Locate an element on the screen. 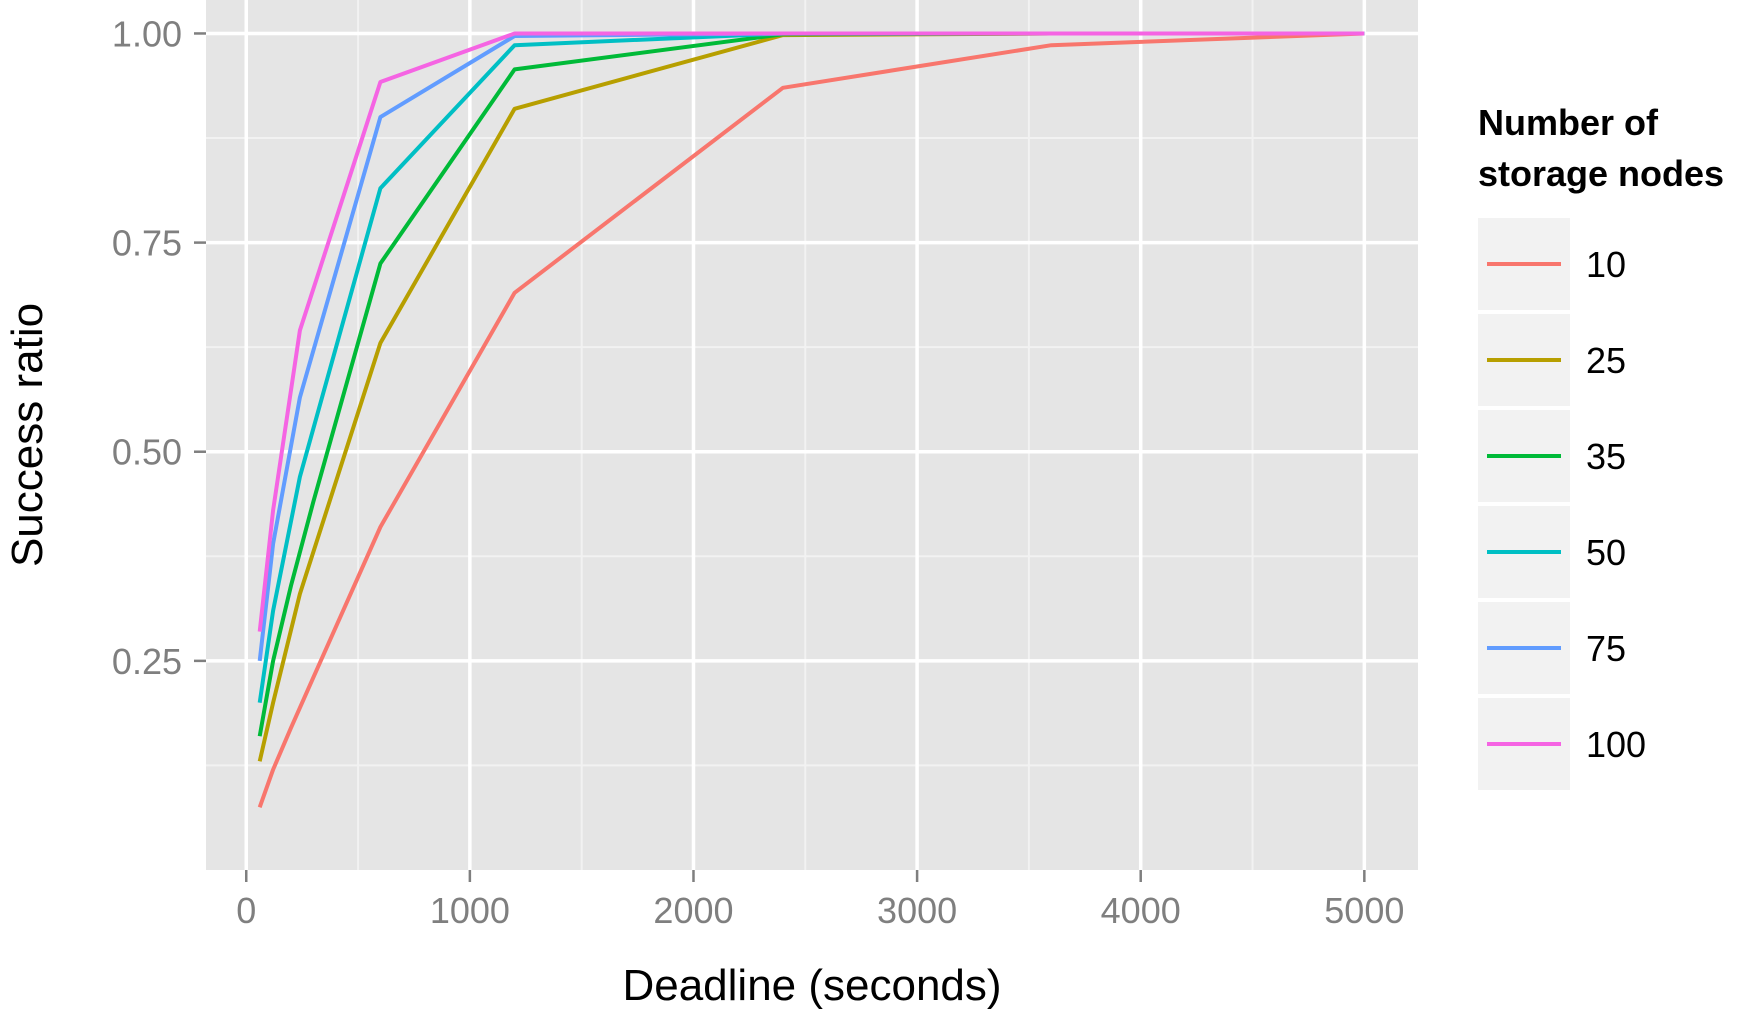 Image resolution: width=1762 pixels, height=1027 pixels. legend-label-25: 25 is located at coordinates (1606, 360).